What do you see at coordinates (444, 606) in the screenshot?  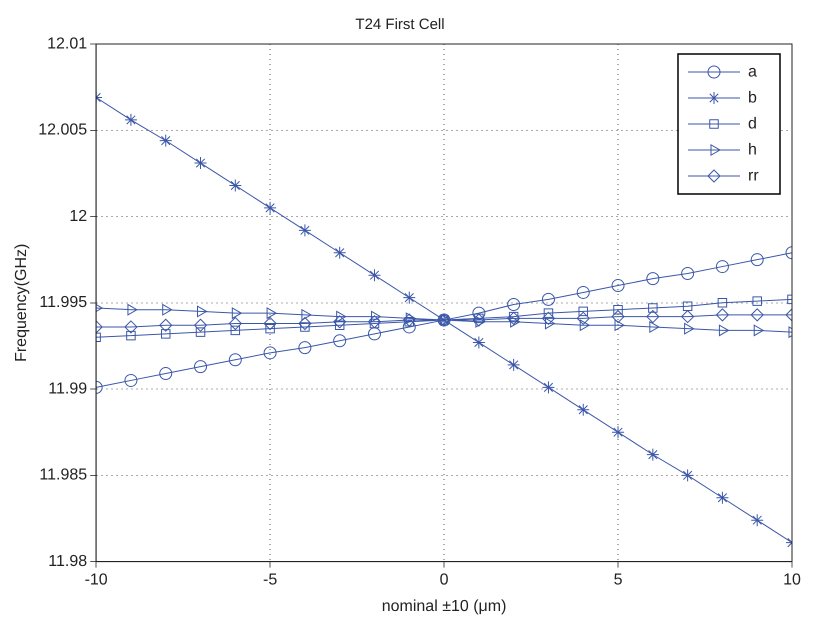 I see `x-axis-title: nominal ±10 (μm)` at bounding box center [444, 606].